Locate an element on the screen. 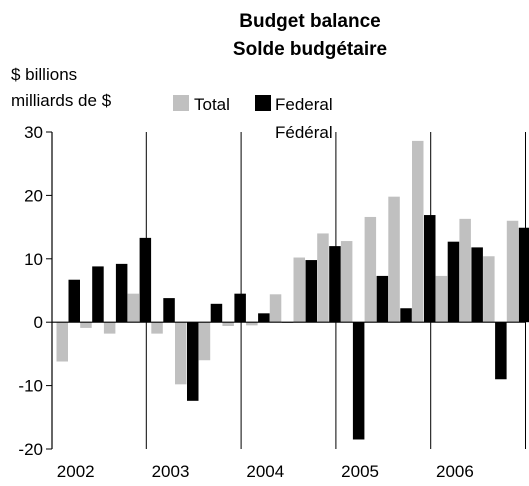 The height and width of the screenshot is (486, 529). x-tick-label: 2002 is located at coordinates (76, 471).